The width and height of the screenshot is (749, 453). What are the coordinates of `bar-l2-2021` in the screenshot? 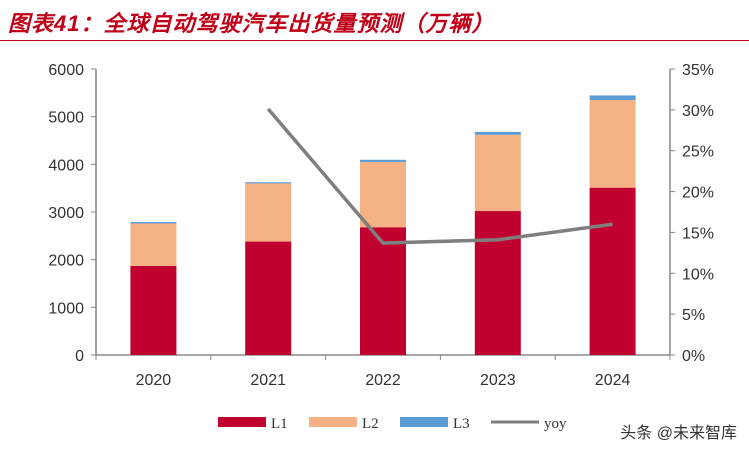 It's located at (268, 212).